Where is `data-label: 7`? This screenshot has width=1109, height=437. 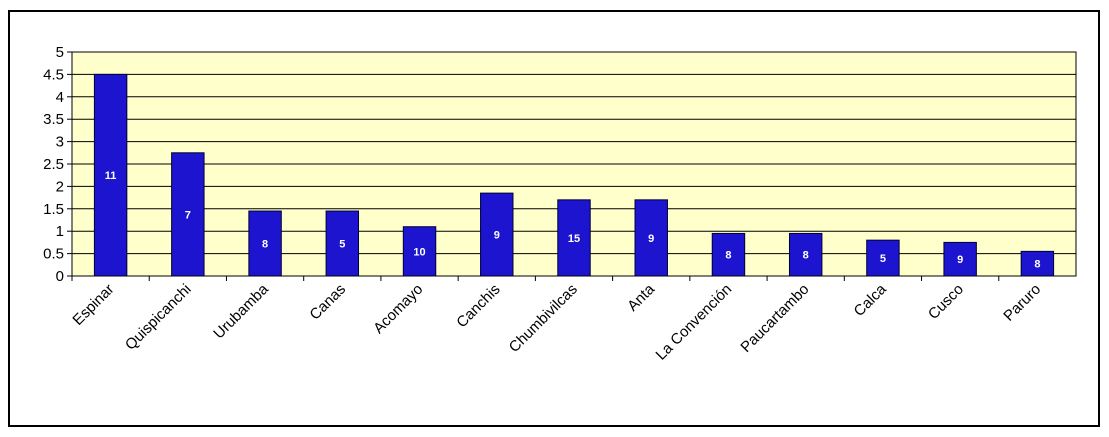 data-label: 7 is located at coordinates (188, 215).